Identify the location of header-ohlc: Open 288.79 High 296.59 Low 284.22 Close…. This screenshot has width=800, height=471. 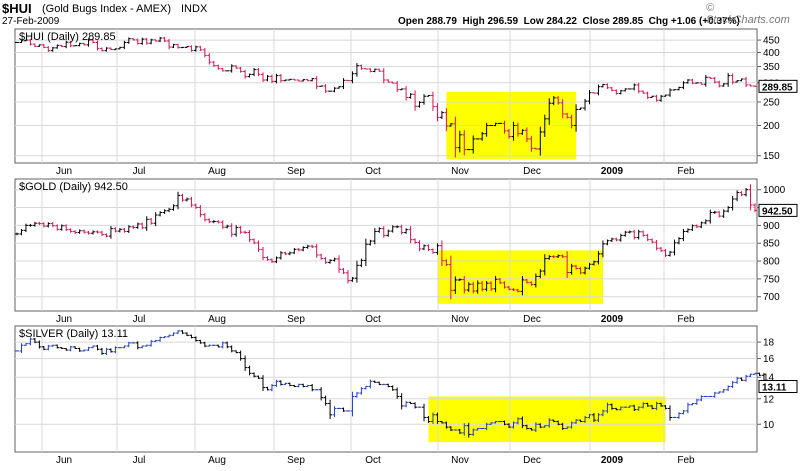
(569, 21).